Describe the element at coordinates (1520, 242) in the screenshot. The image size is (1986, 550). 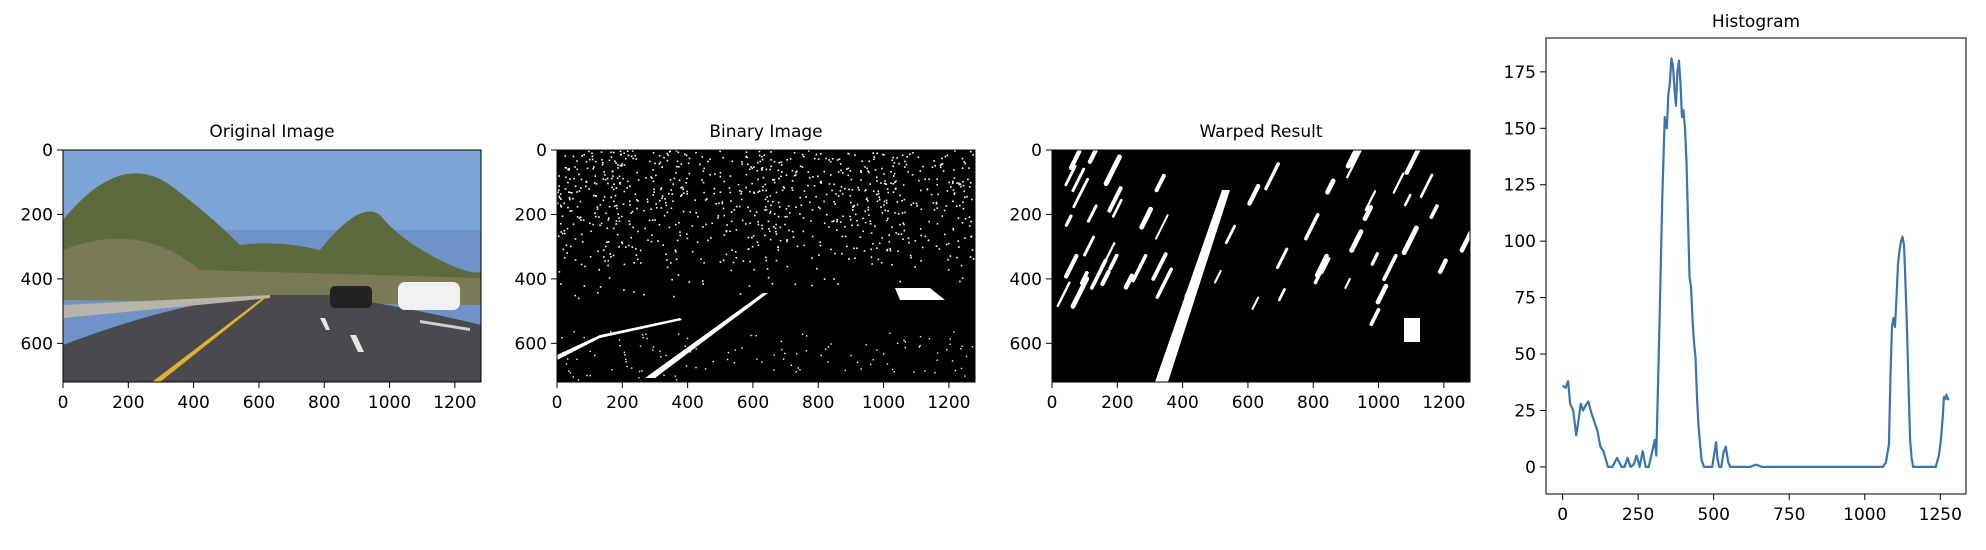
I see `hist-y-tick-label: 100` at that location.